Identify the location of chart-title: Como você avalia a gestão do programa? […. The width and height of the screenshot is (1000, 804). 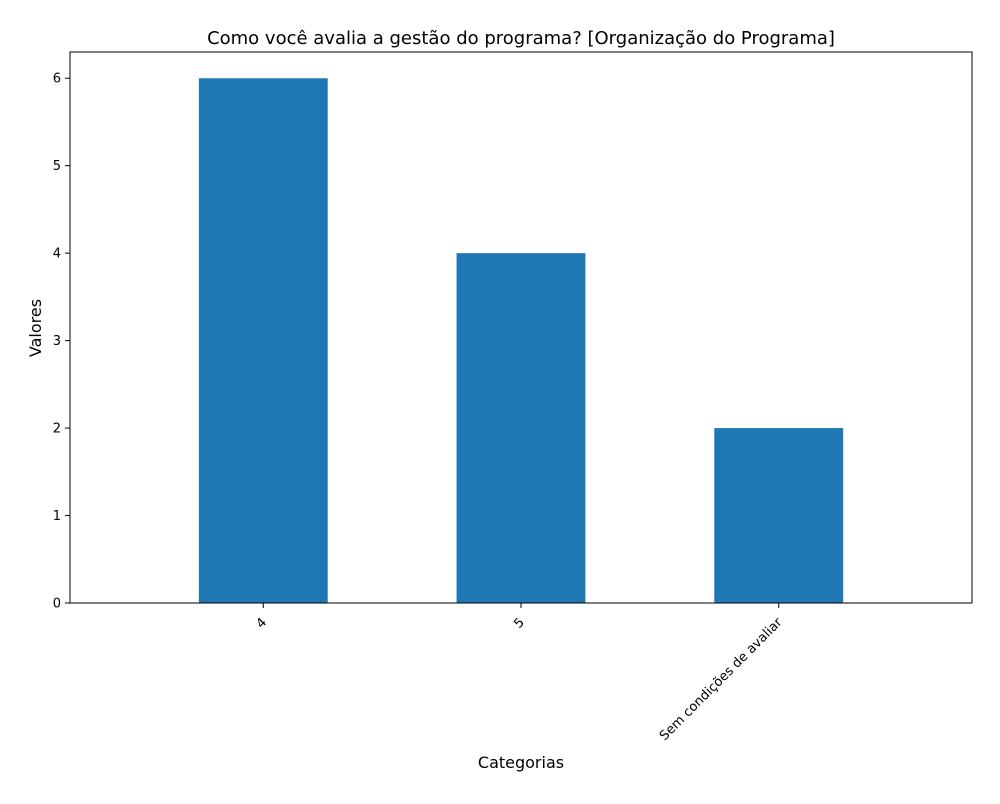
(521, 38).